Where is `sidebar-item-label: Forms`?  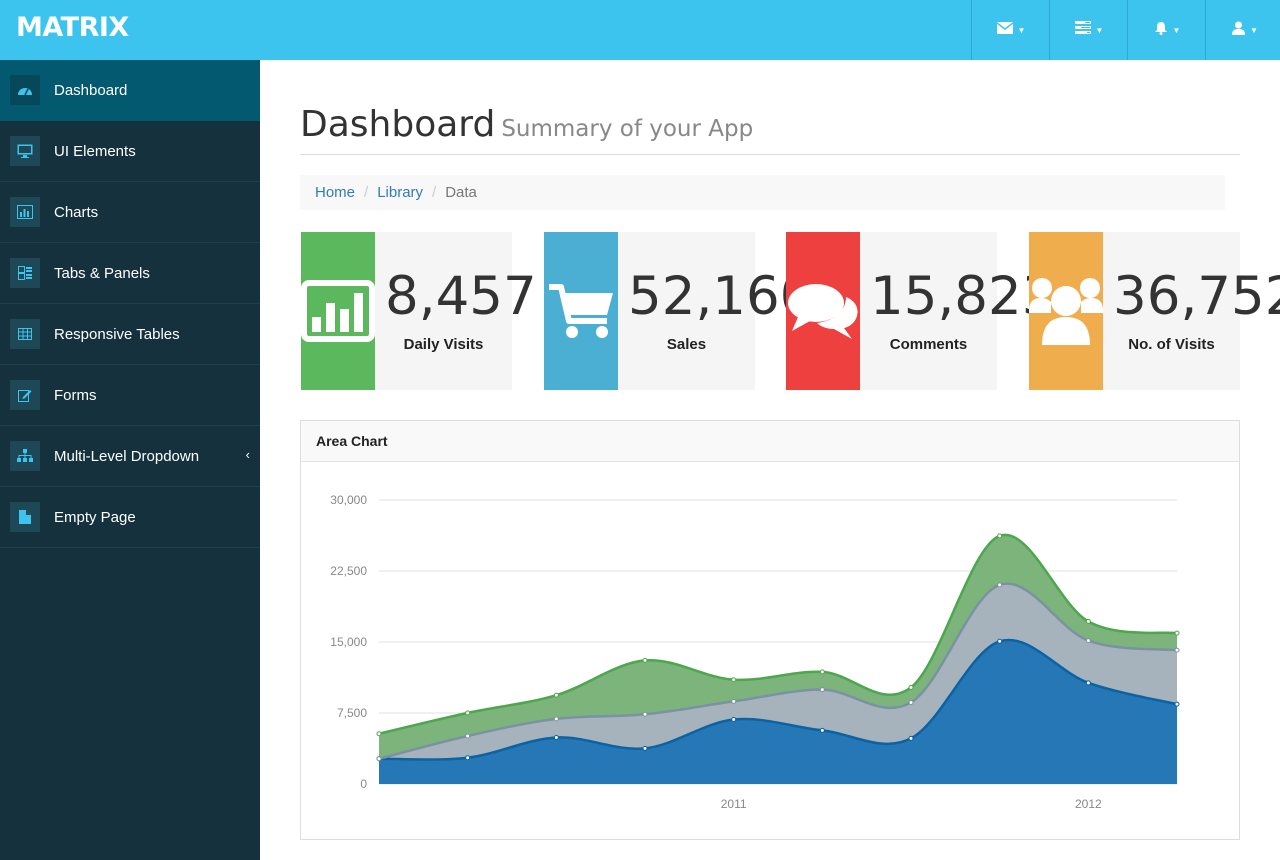
sidebar-item-label: Forms is located at coordinates (75, 395).